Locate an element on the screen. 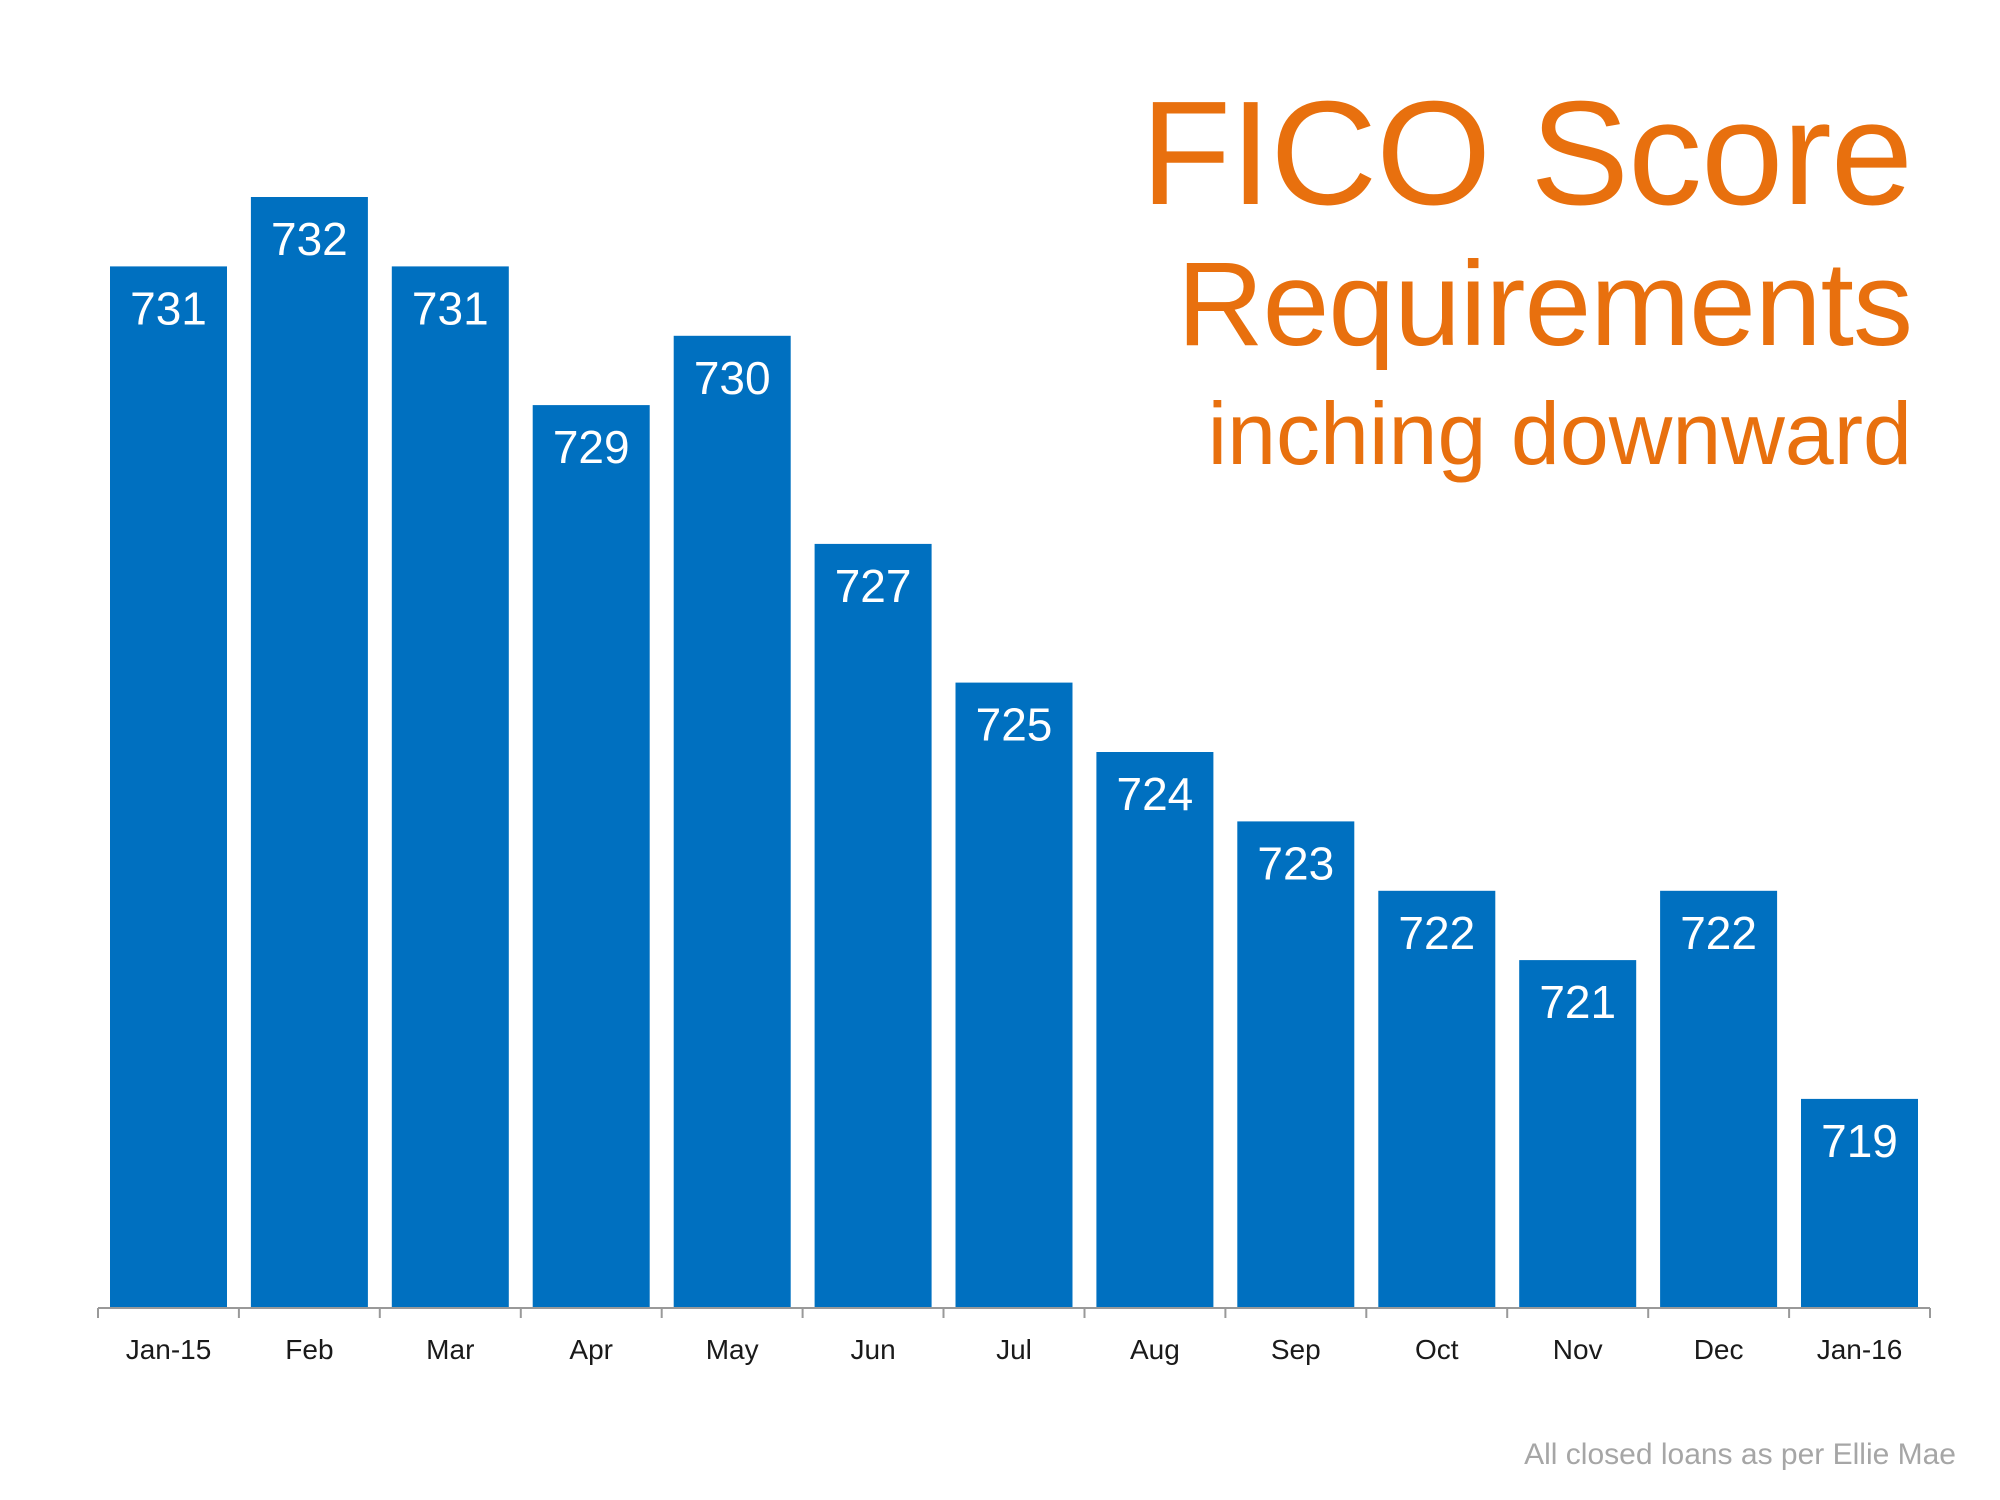  bar-value-label: 732 is located at coordinates (309, 239).